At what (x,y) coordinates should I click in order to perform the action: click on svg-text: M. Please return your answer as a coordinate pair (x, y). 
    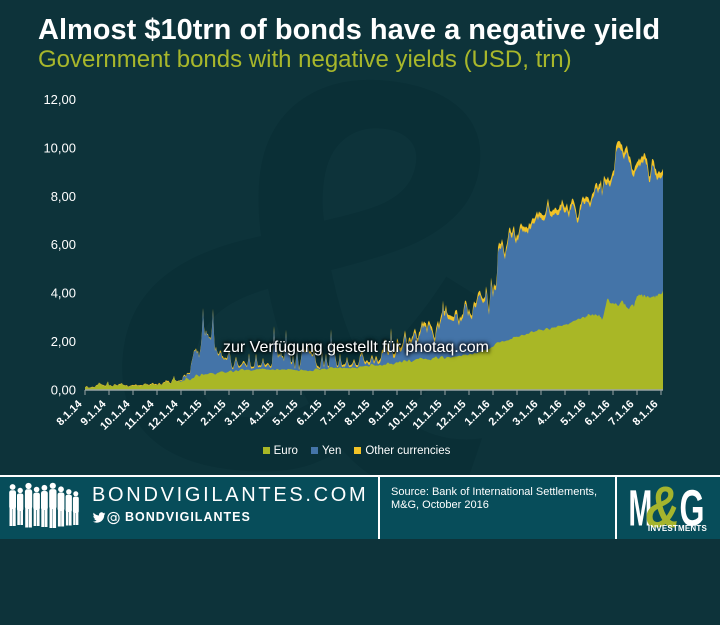
    Looking at the image, I should click on (641, 508).